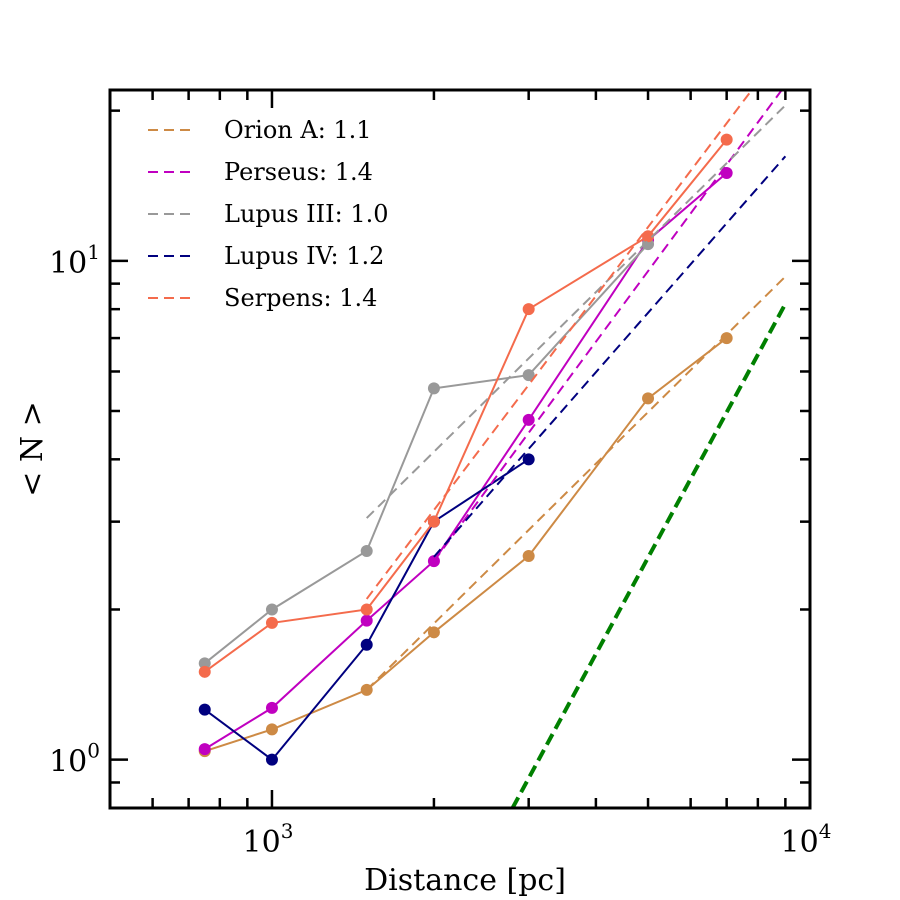 This screenshot has height=900, width=900. What do you see at coordinates (465, 880) in the screenshot?
I see `x-axis-label: Distance [pc]` at bounding box center [465, 880].